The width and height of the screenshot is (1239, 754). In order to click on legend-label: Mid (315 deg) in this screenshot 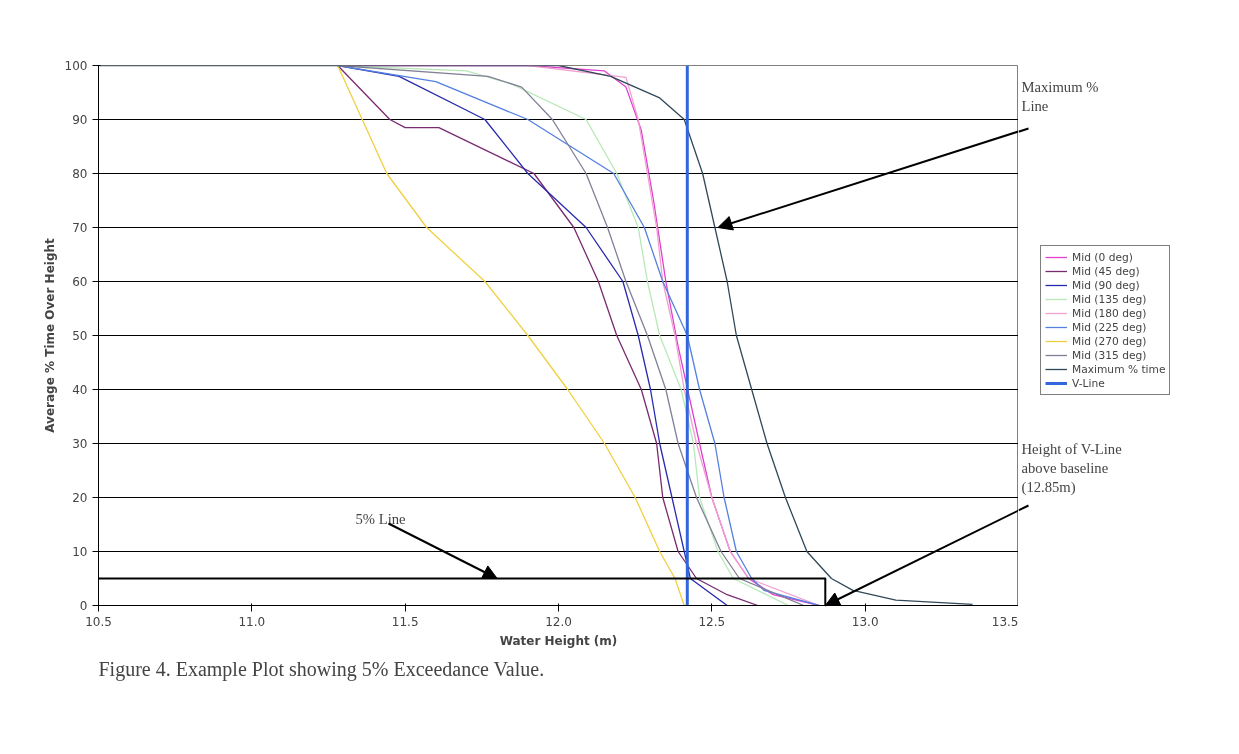, I will do `click(1109, 355)`.